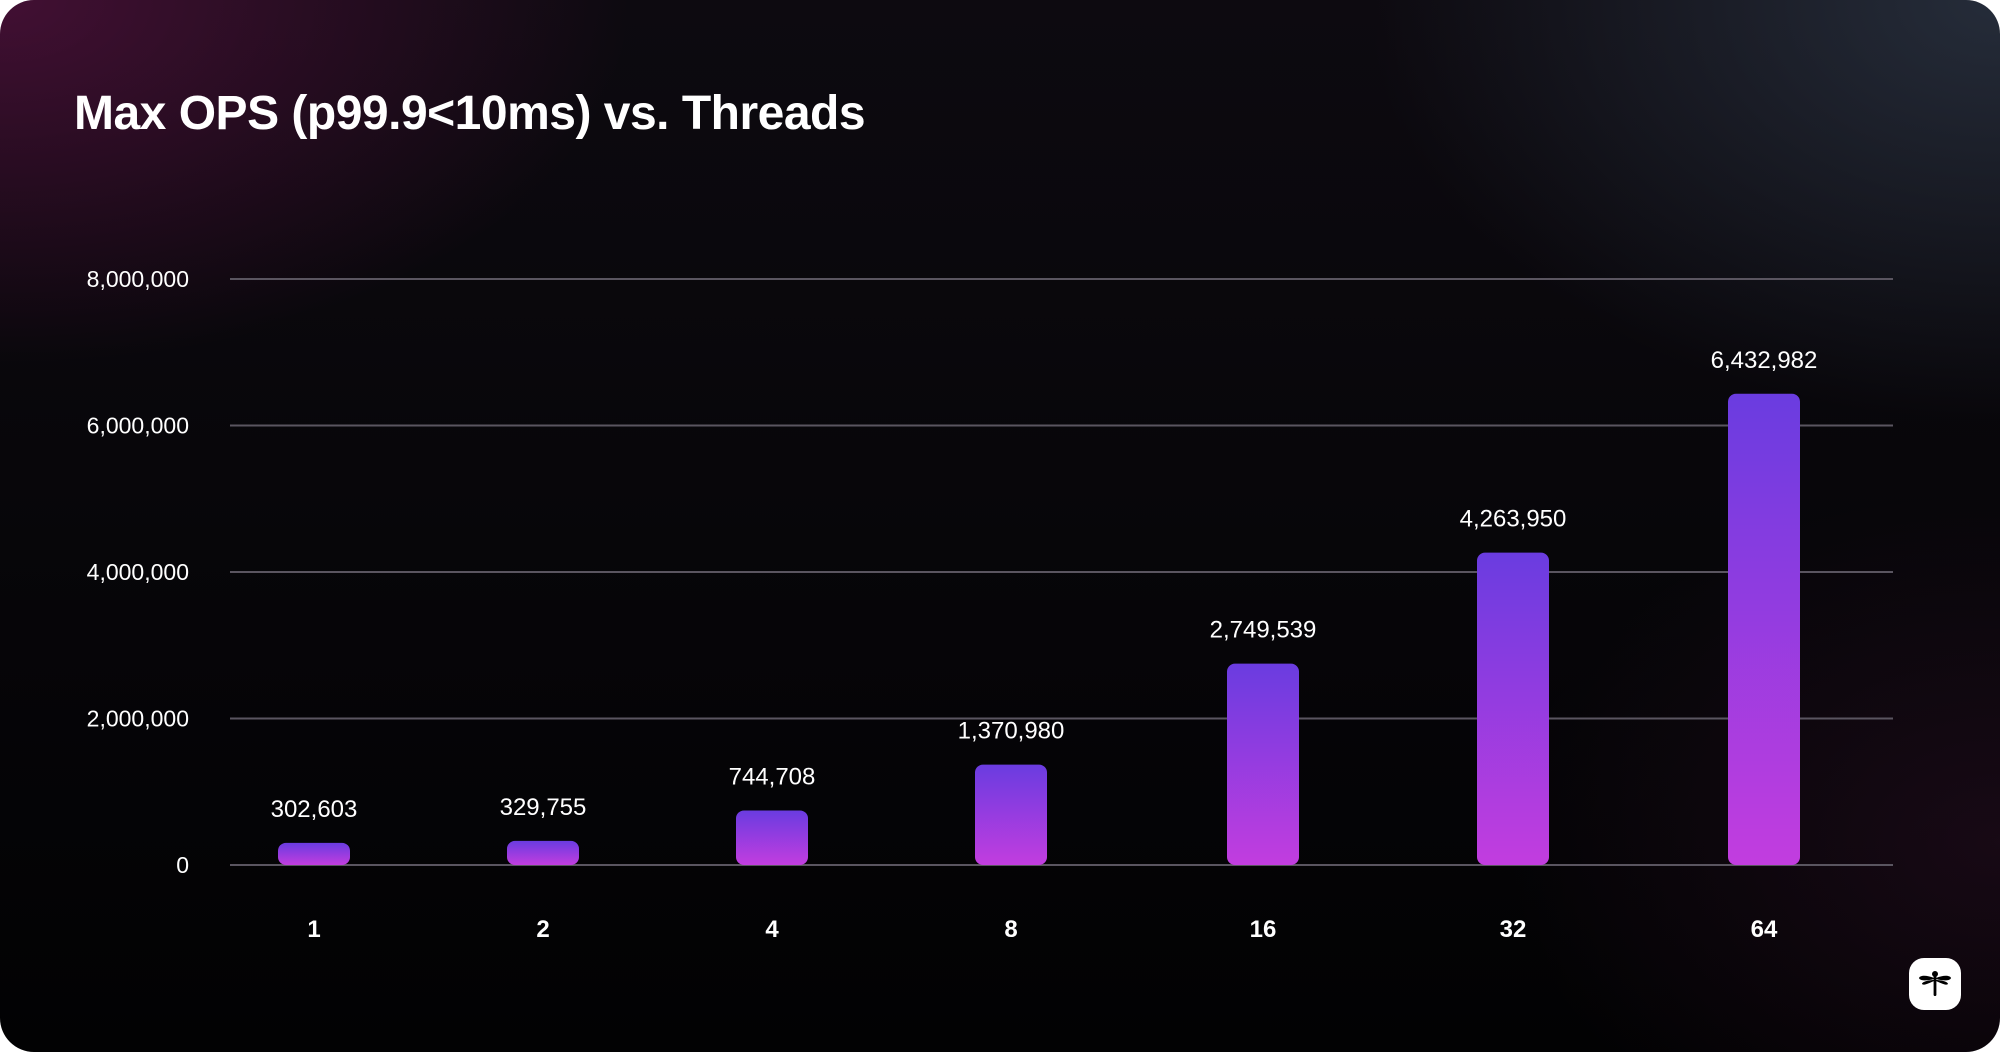  What do you see at coordinates (1263, 630) in the screenshot?
I see `bar-value-label: 2,749,539` at bounding box center [1263, 630].